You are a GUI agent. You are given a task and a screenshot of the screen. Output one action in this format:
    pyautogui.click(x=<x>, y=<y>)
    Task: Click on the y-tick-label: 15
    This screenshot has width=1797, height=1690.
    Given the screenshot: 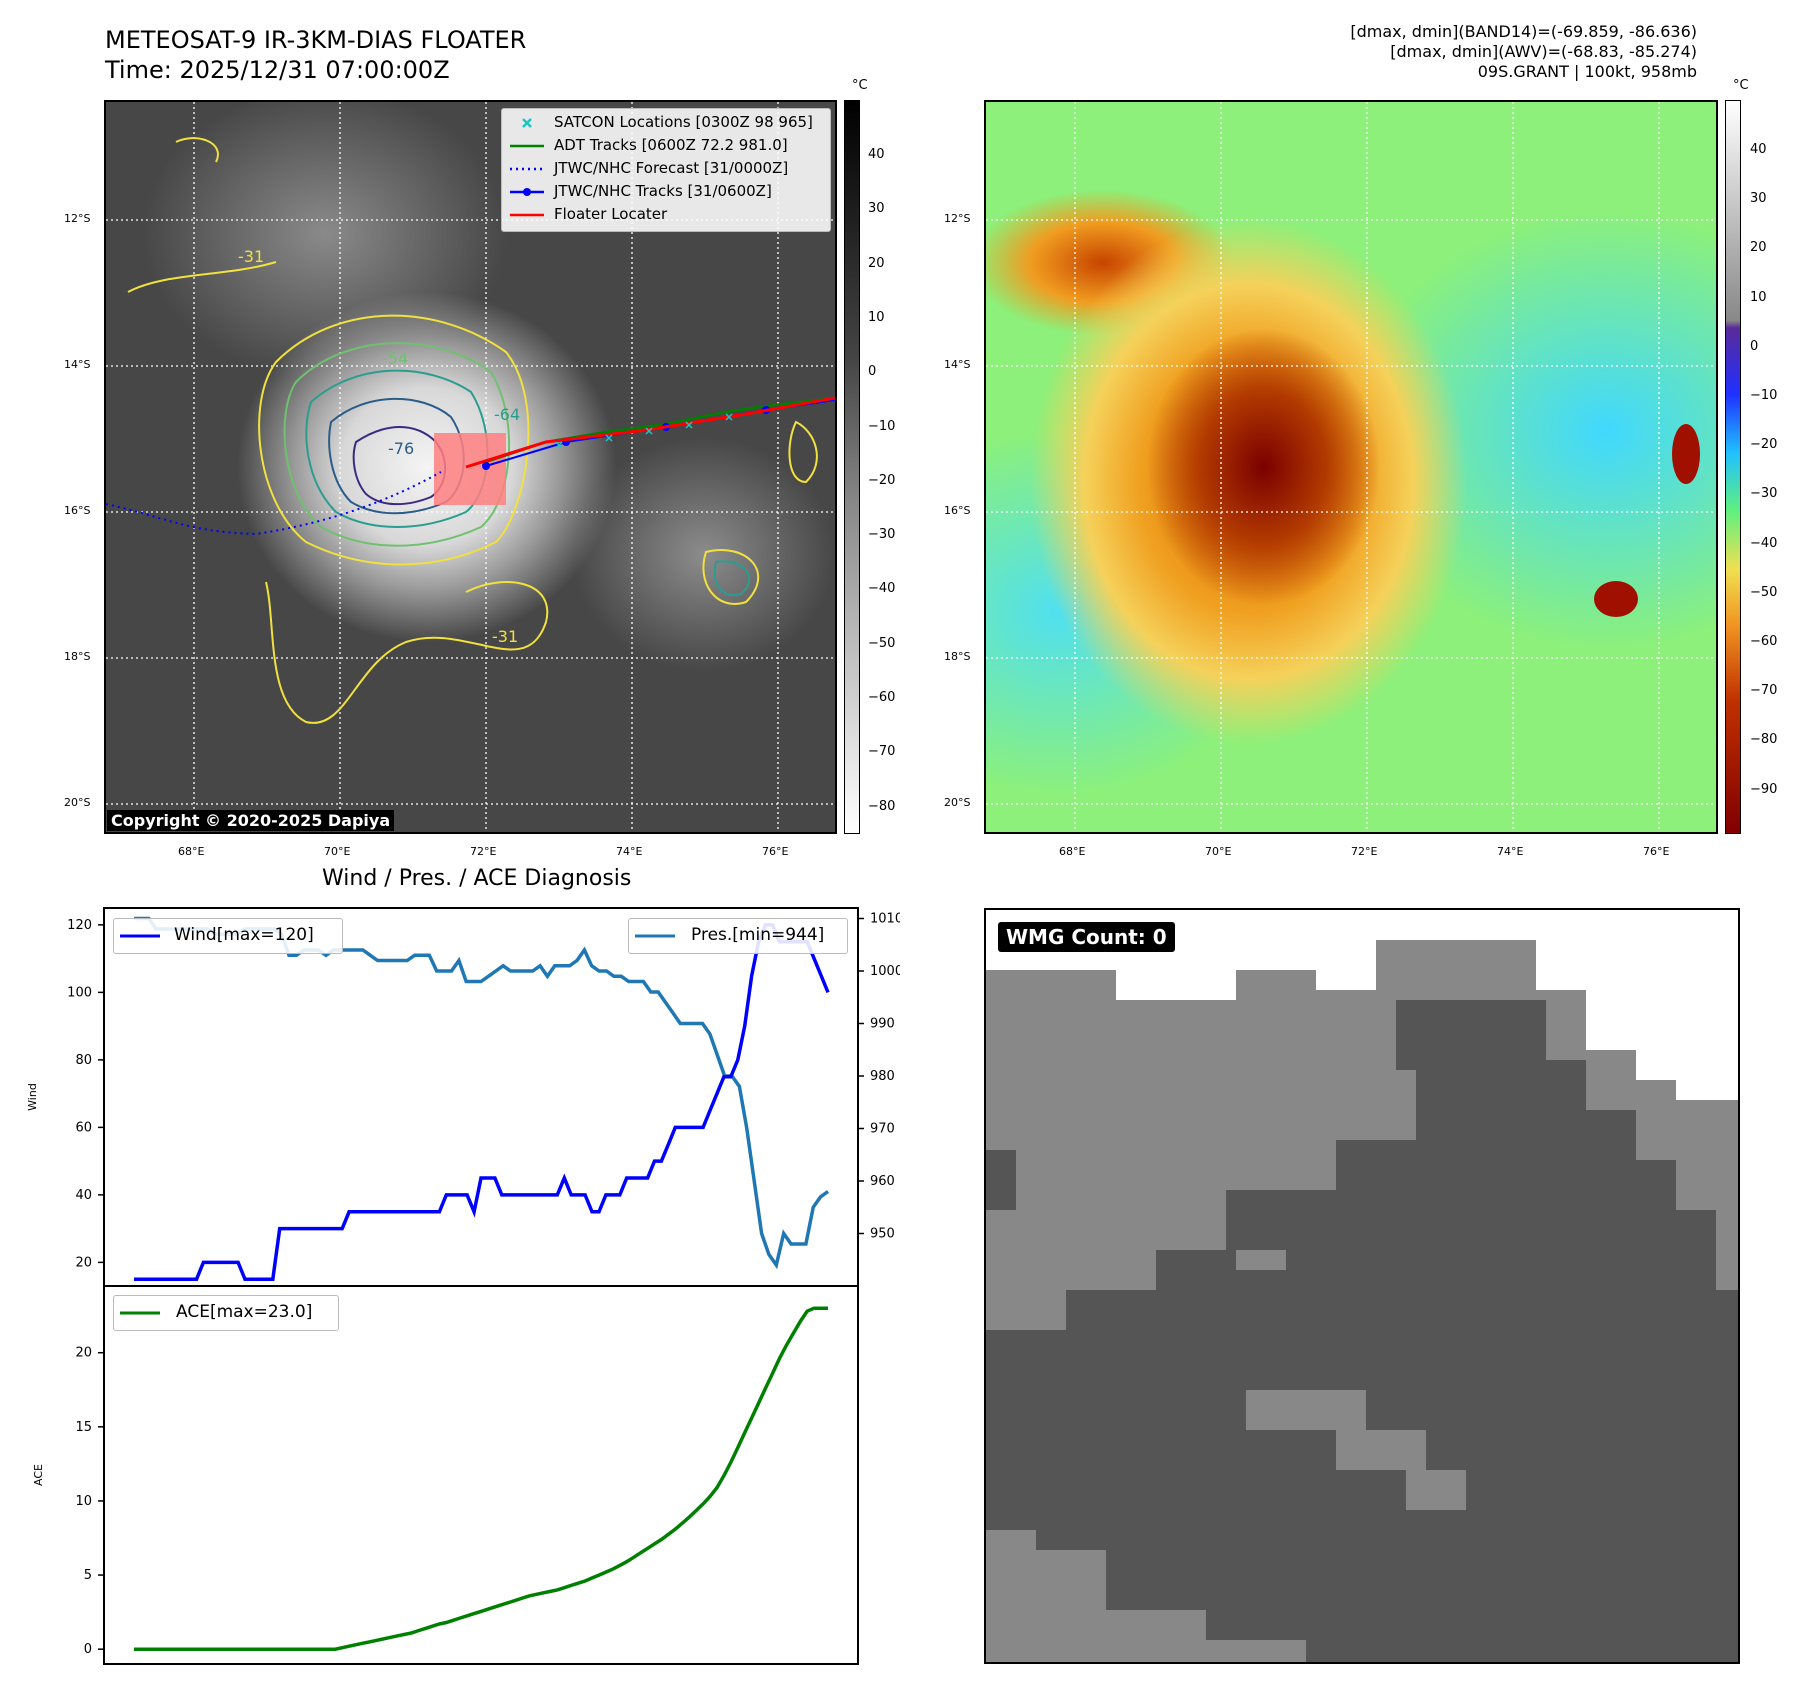 What is the action you would take?
    pyautogui.click(x=83, y=1427)
    